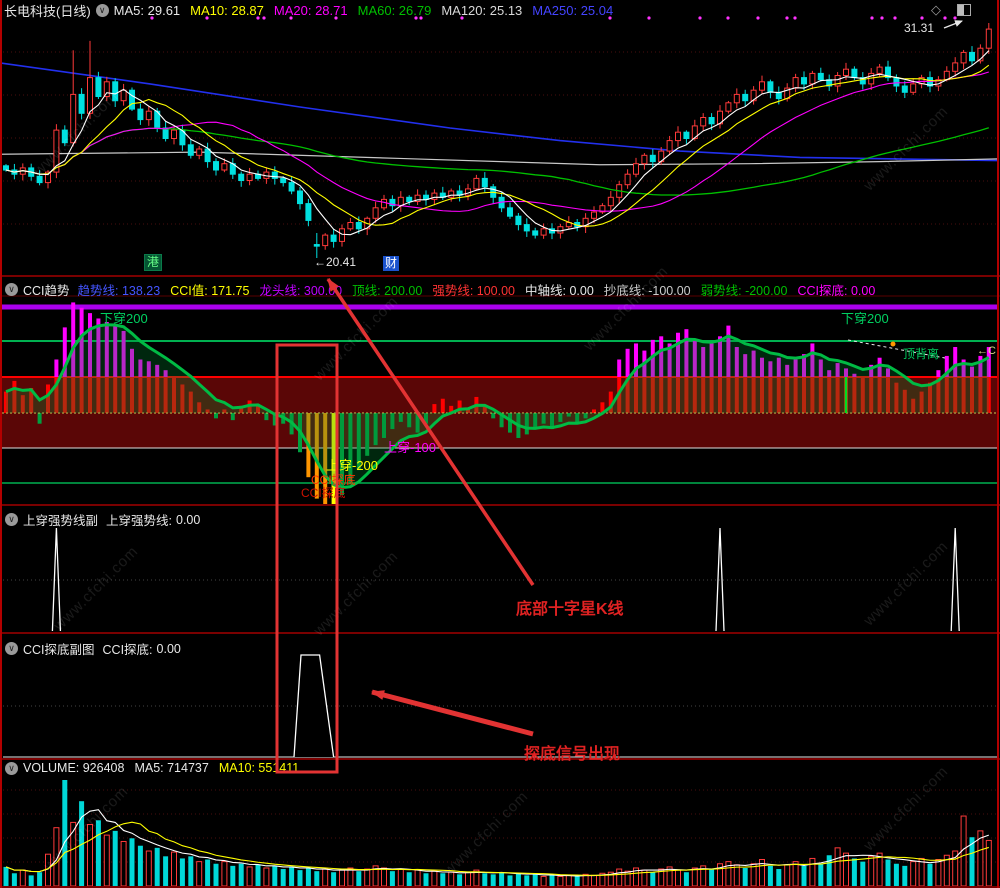  I want to click on tandi-panel, so click(500, 706).